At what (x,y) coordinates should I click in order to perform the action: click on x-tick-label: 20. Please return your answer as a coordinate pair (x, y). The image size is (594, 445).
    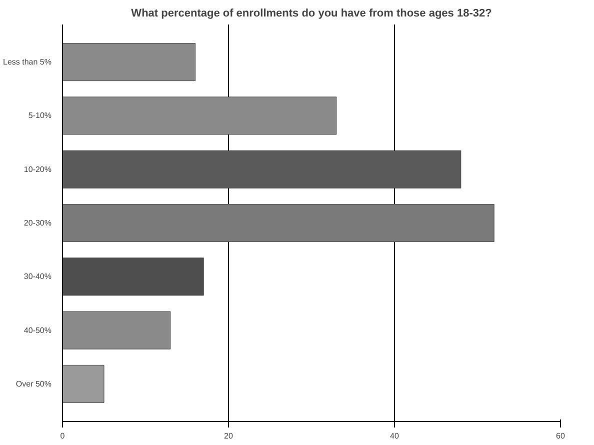
    Looking at the image, I should click on (229, 436).